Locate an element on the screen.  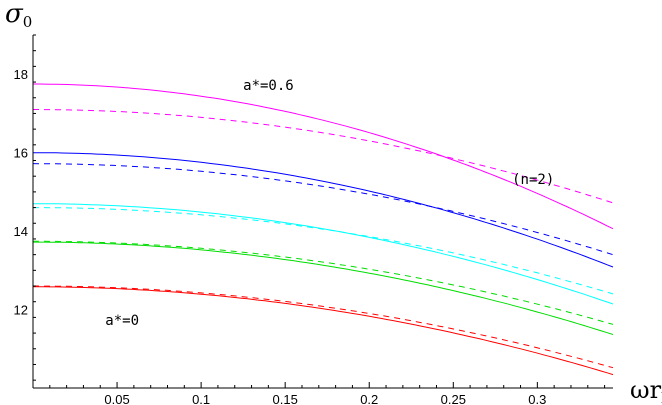
x-axis-title: ωrh is located at coordinates (646, 390).